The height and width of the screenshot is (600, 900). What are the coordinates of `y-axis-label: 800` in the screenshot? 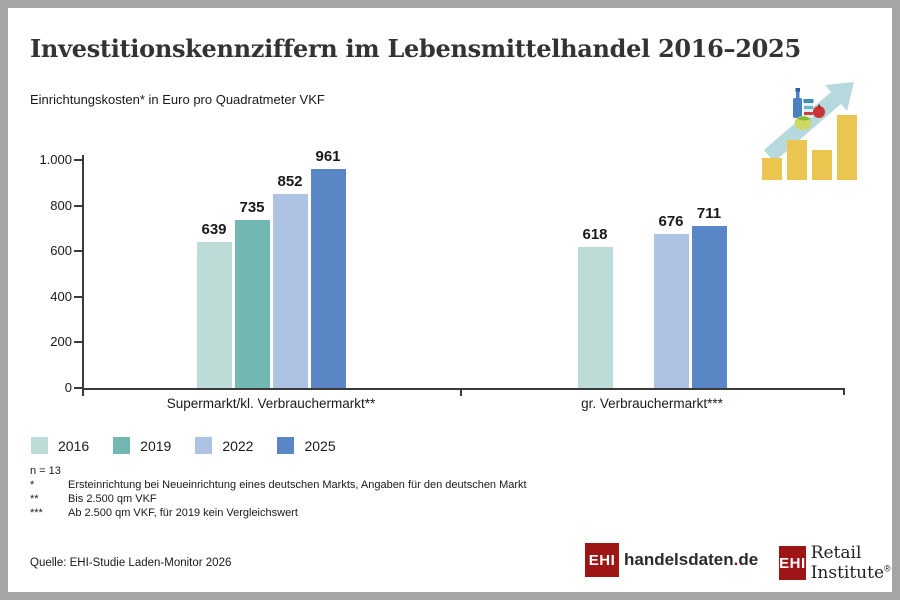 It's located at (61, 205).